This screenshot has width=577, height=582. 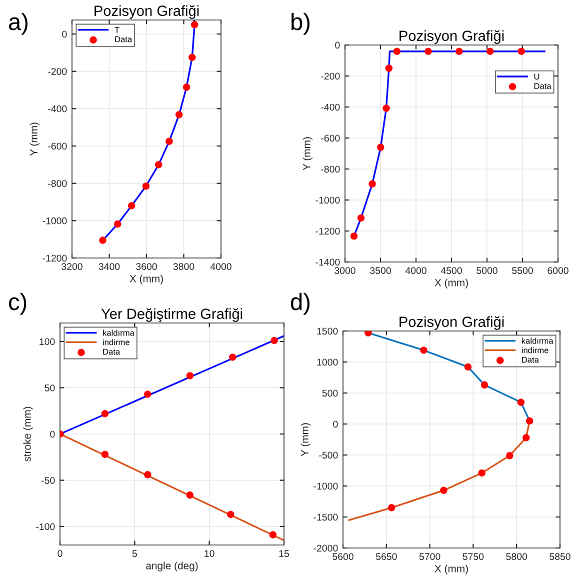 I want to click on chart-title: Yer Değiştirme Grafiği, so click(x=171, y=315).